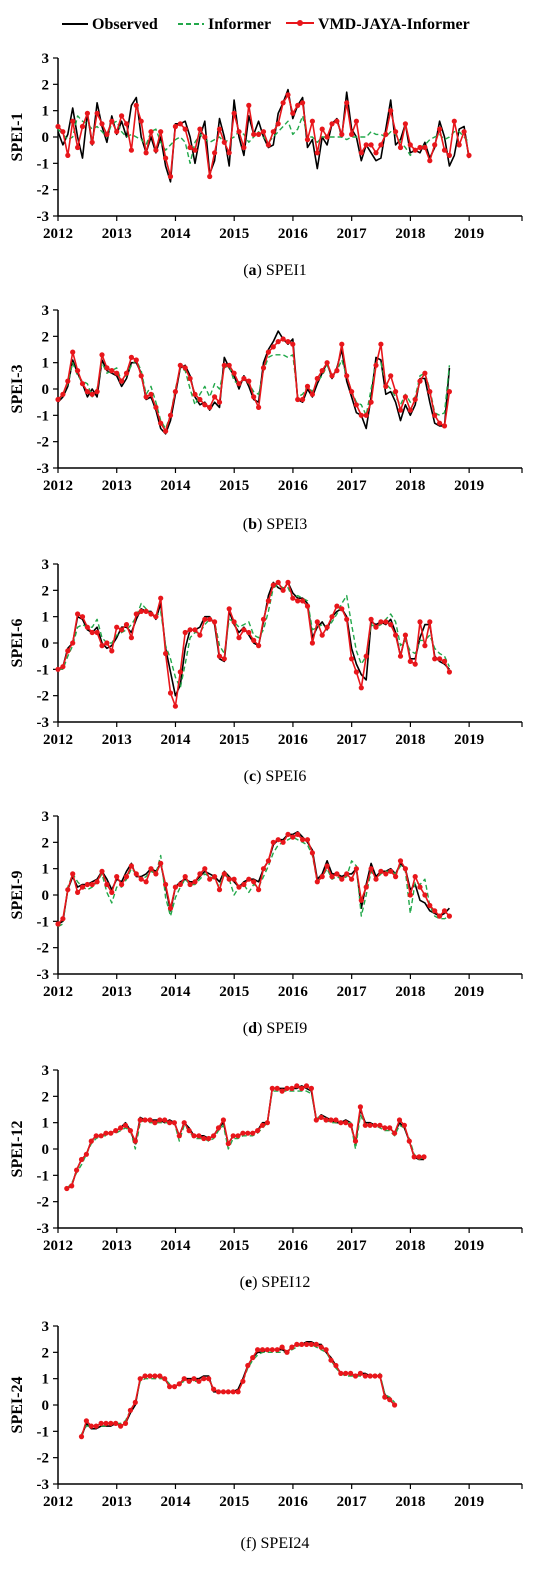 This screenshot has width=550, height=1596. Describe the element at coordinates (75, 24) in the screenshot. I see `legend-observed-swatch` at that location.